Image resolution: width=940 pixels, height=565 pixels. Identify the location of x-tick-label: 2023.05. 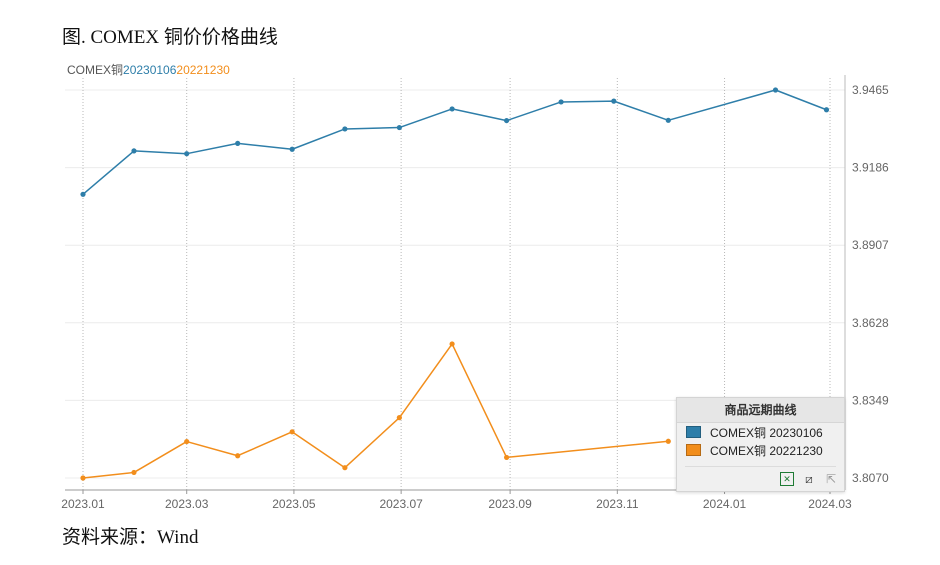
(294, 504).